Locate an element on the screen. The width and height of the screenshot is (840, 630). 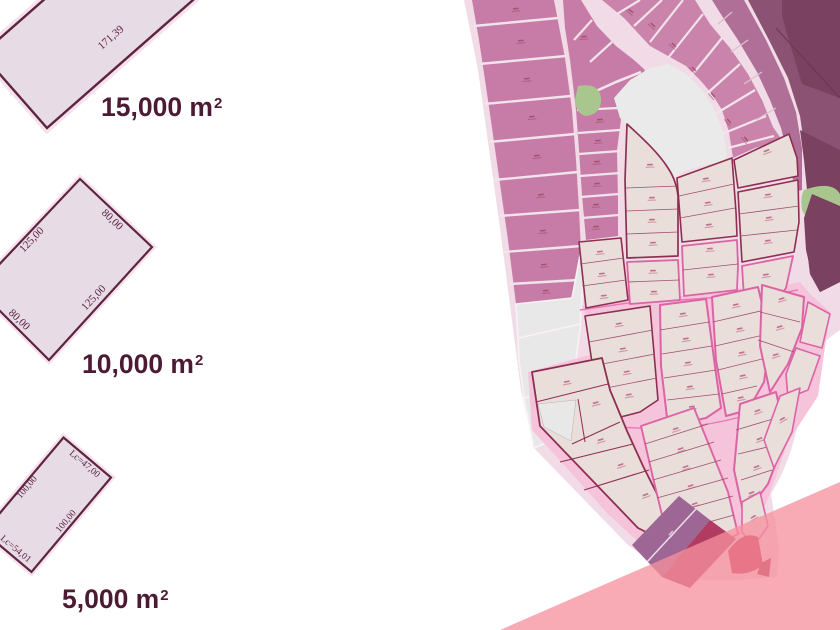
svg-text: 5,000 m2 is located at coordinates (115, 599).